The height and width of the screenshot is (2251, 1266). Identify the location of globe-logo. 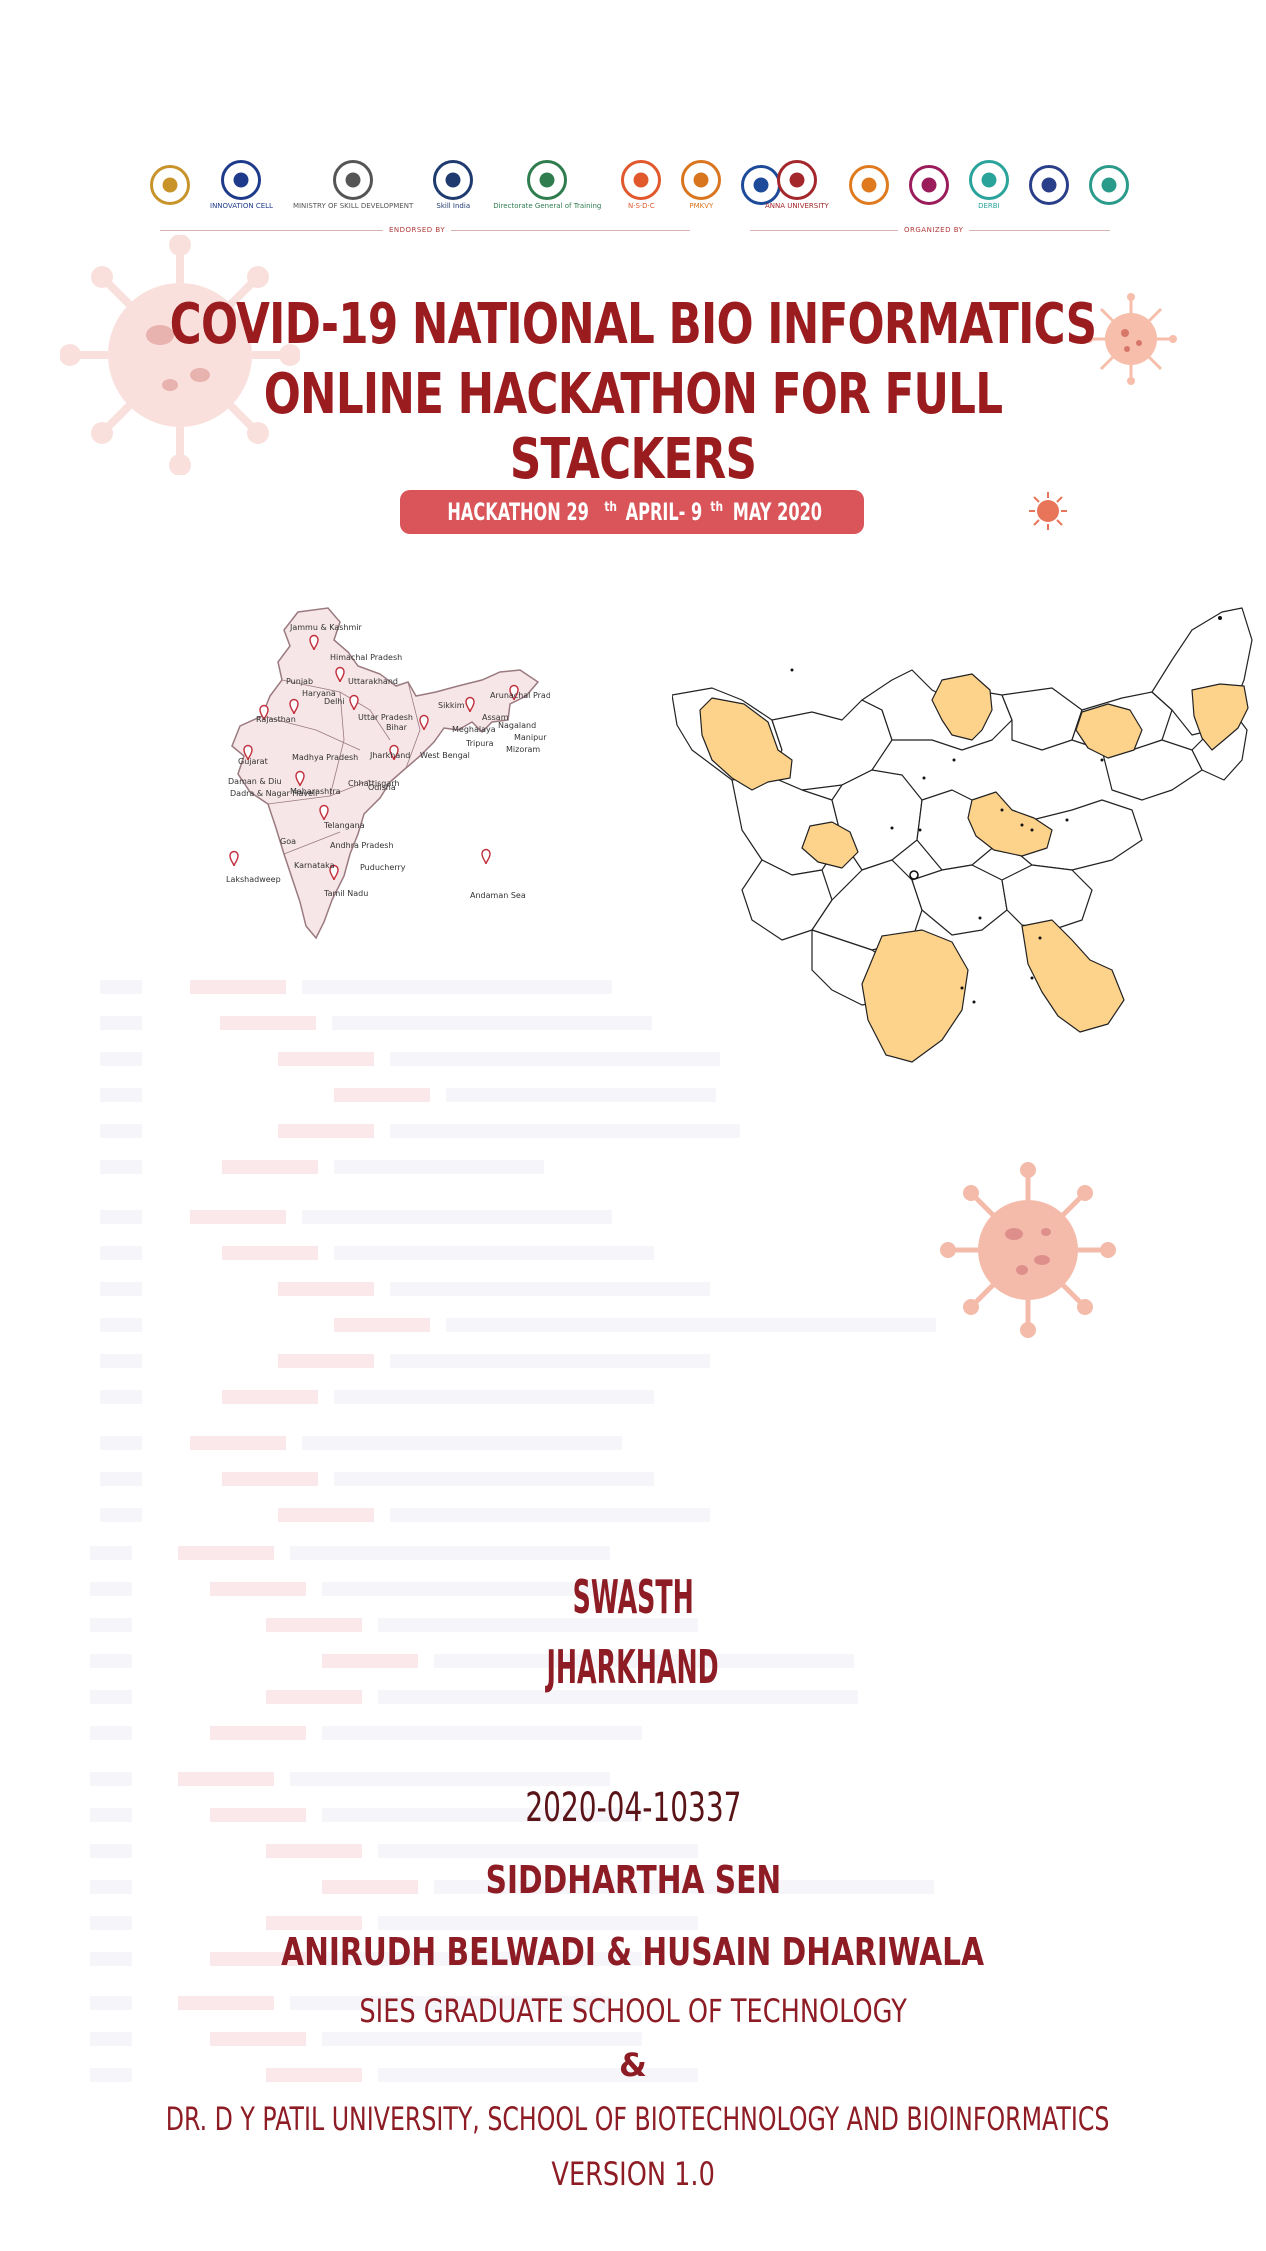
(1108, 185).